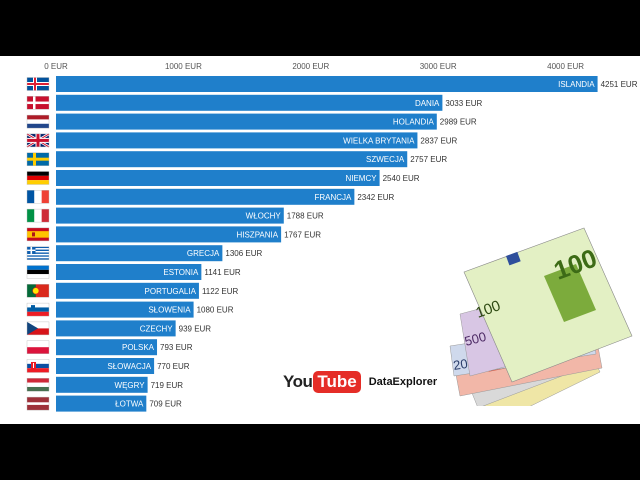 This screenshot has width=640, height=480. Describe the element at coordinates (333, 197) in the screenshot. I see `bar-category-label: FRANCJA` at that location.